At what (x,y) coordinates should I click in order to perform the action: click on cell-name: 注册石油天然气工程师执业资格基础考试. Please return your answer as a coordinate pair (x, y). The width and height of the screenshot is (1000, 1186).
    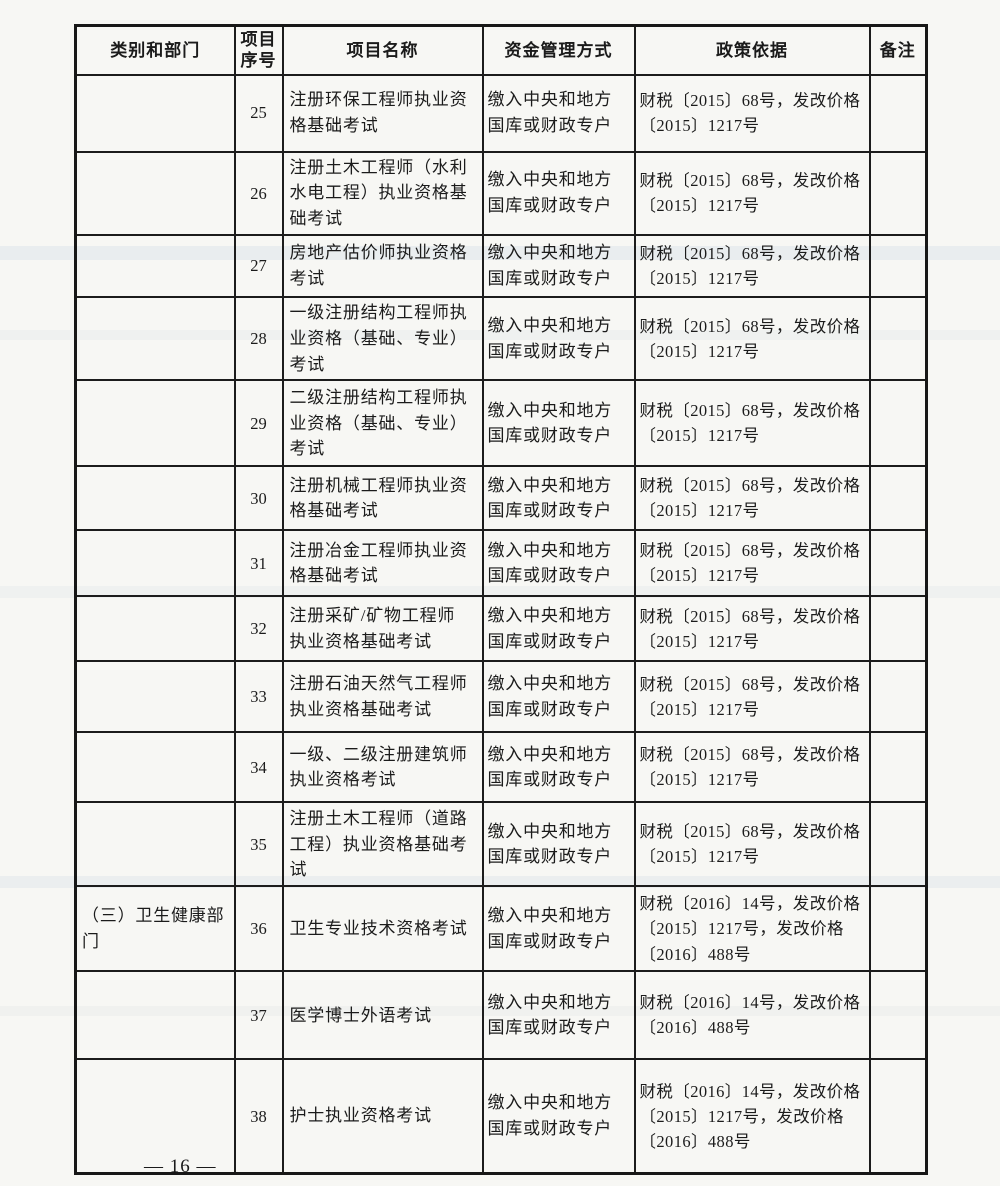
    Looking at the image, I should click on (382, 697).